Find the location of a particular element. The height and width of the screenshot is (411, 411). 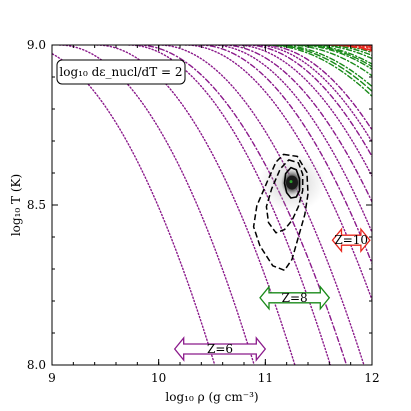

y-tick-label: 8.0 is located at coordinates (36, 365).